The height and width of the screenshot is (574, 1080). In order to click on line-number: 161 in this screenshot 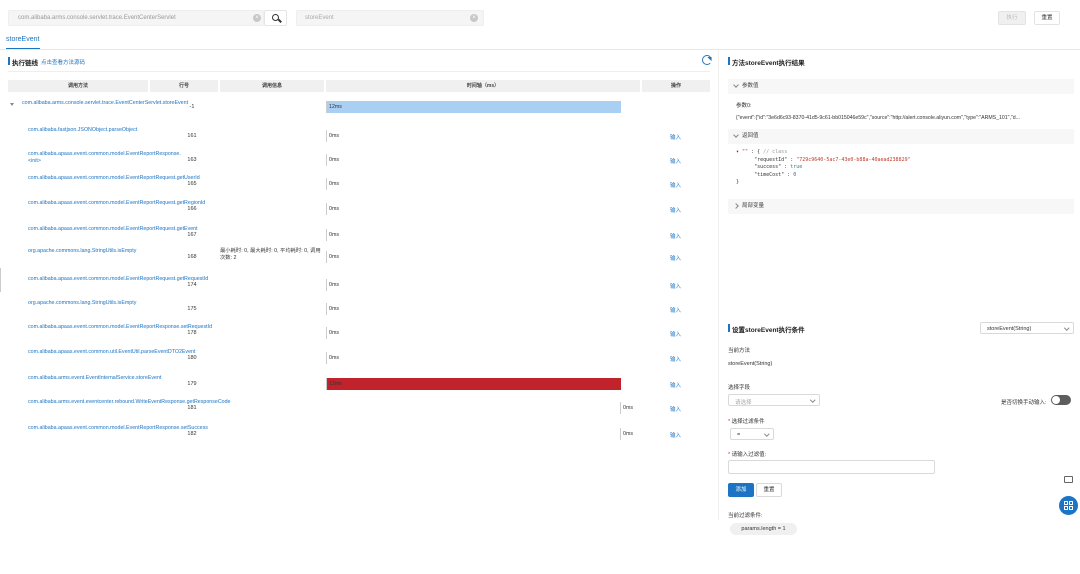, I will do `click(192, 136)`.